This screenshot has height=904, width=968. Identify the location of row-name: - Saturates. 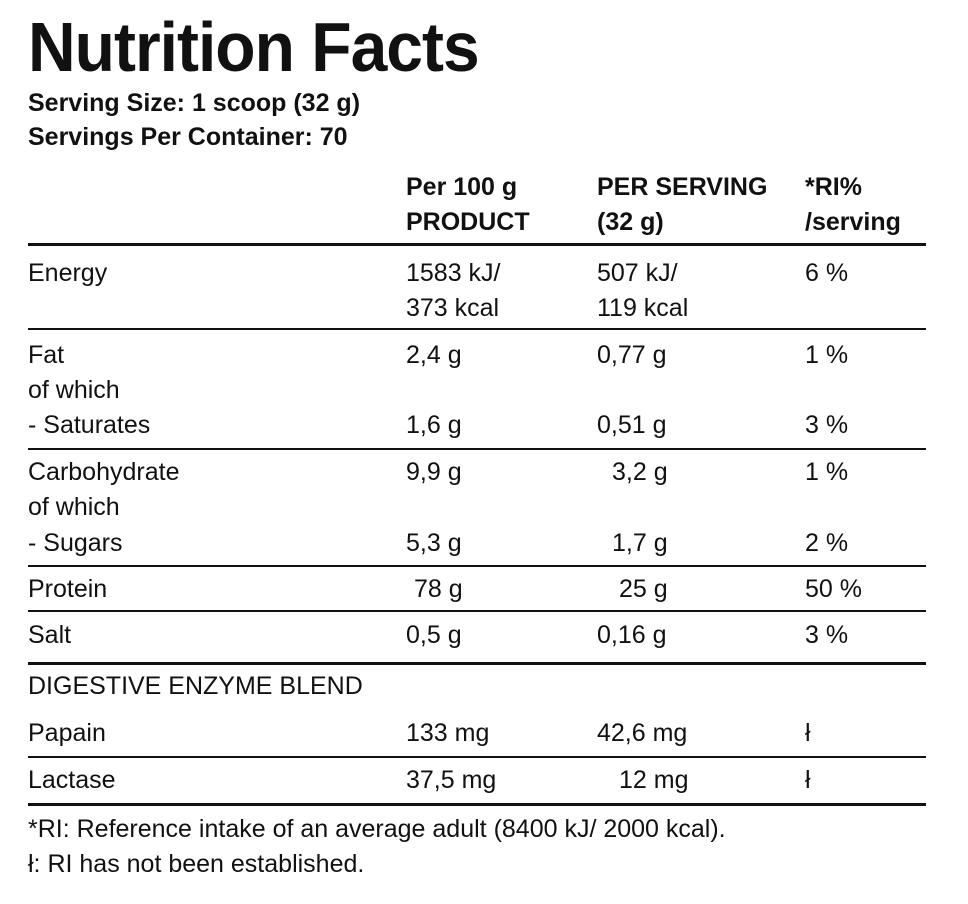
(89, 425).